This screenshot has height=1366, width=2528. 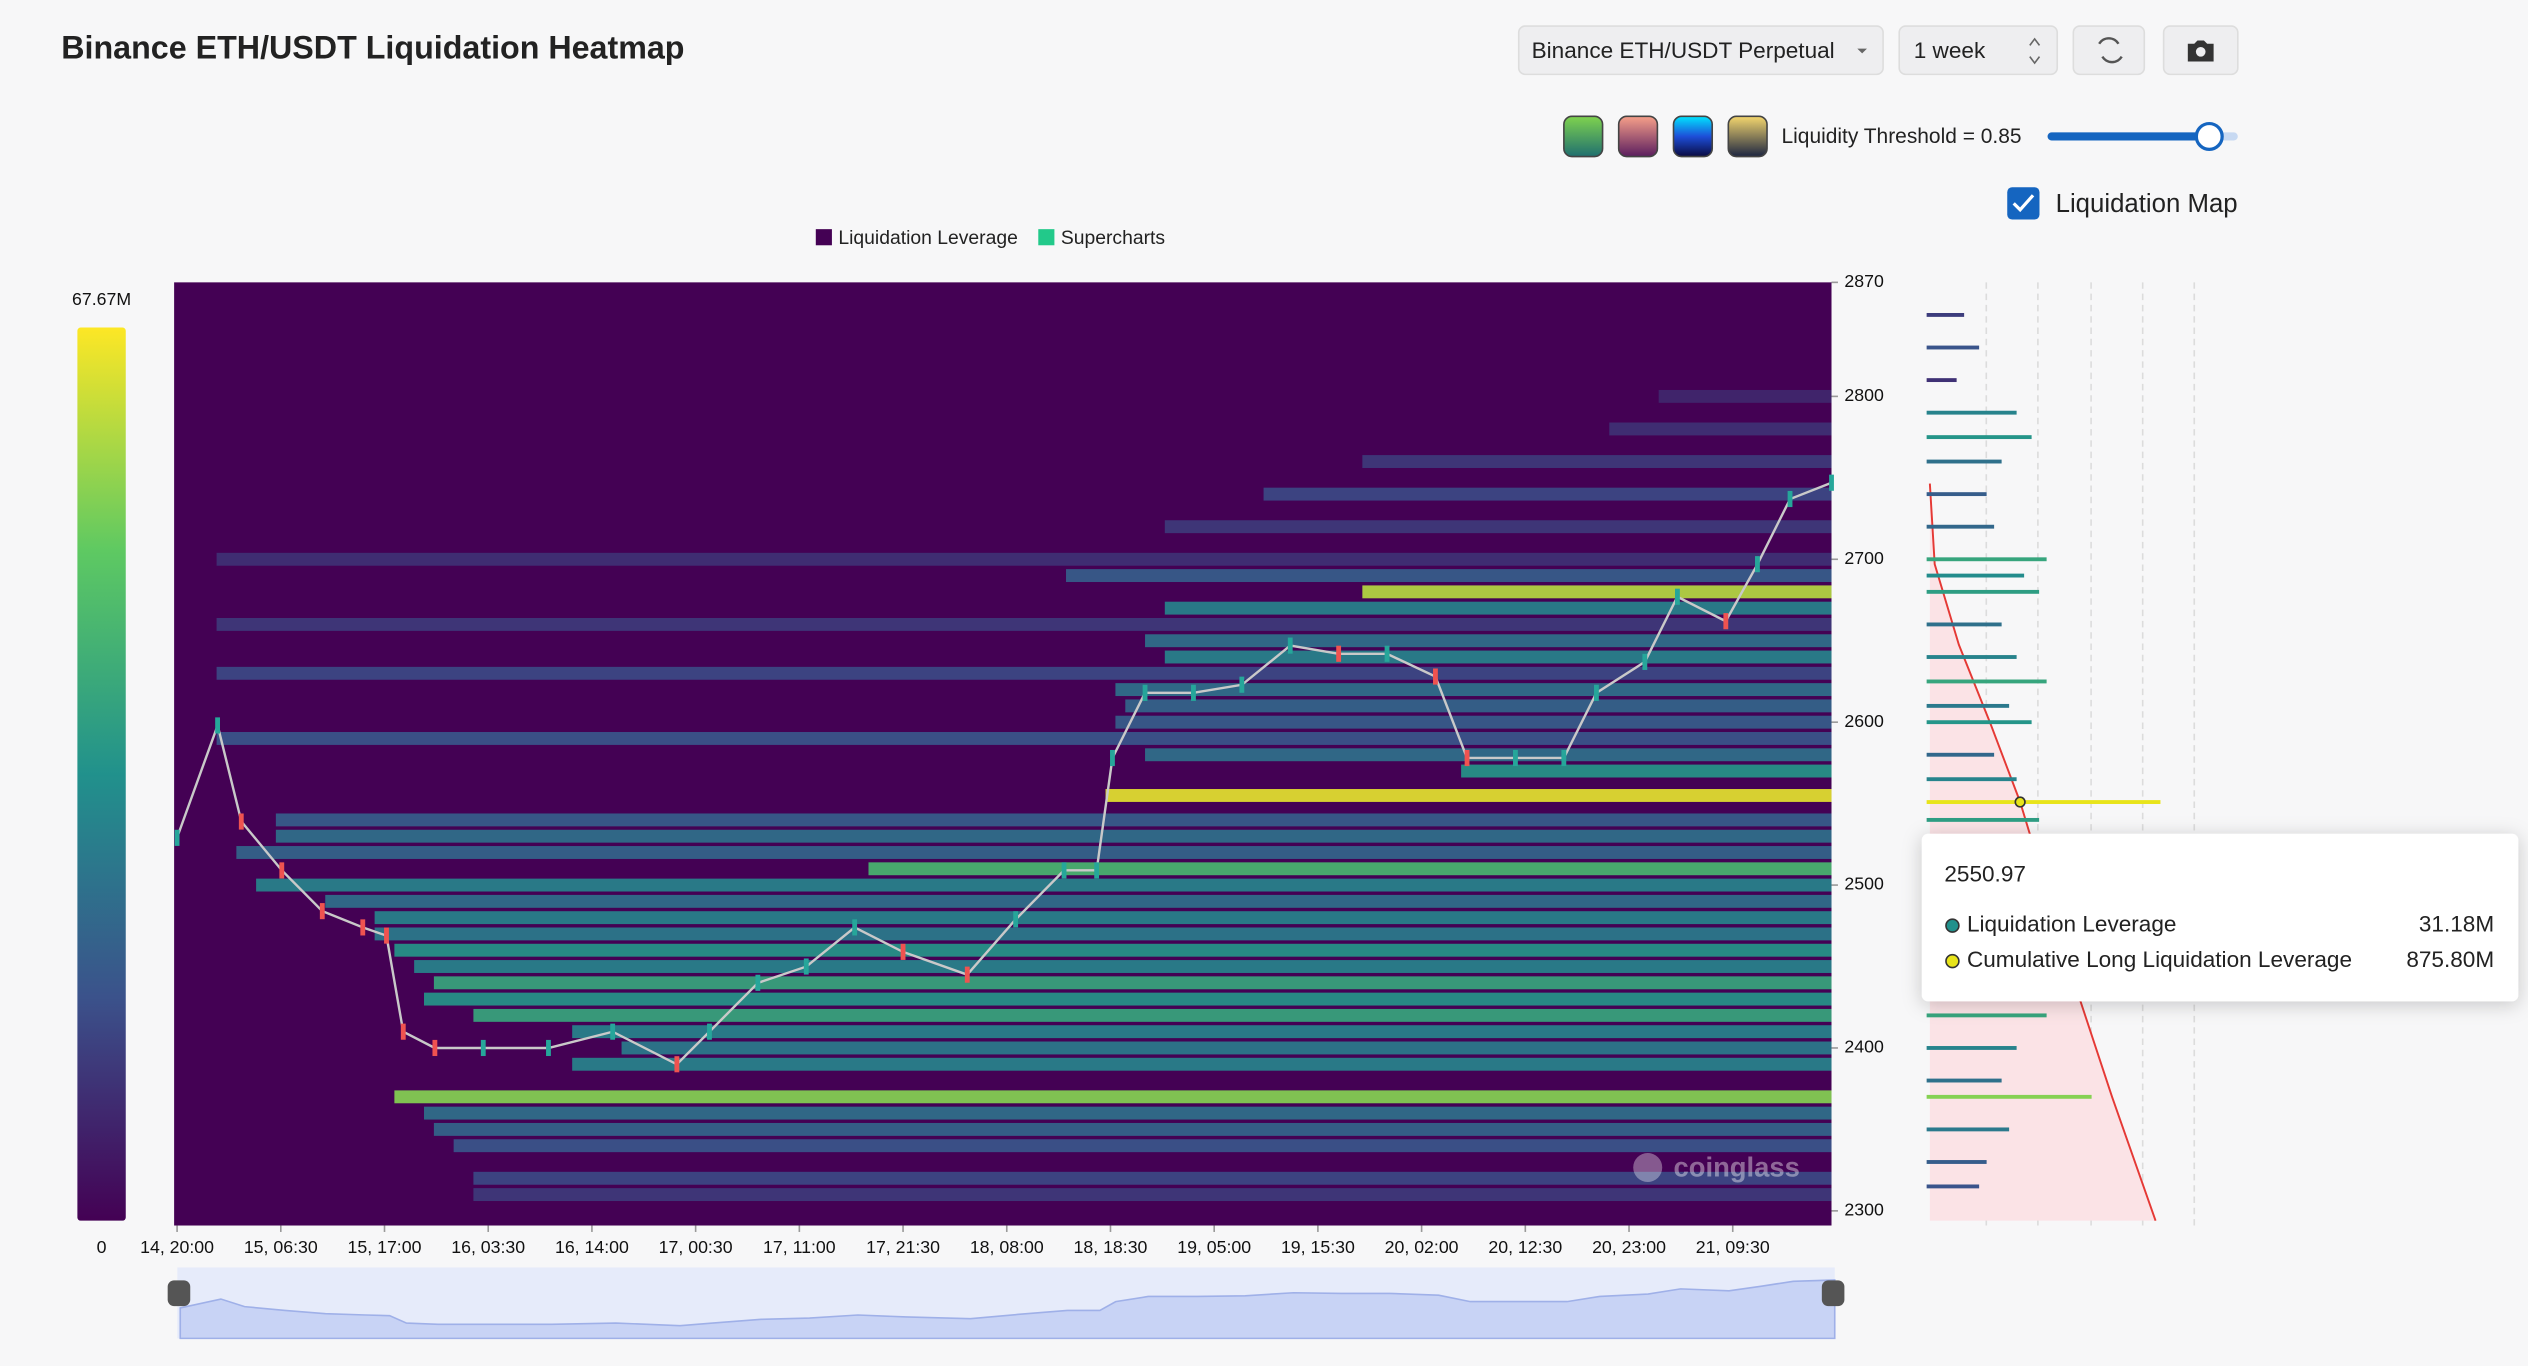 I want to click on y-tick-label: 2600, so click(x=1864, y=721).